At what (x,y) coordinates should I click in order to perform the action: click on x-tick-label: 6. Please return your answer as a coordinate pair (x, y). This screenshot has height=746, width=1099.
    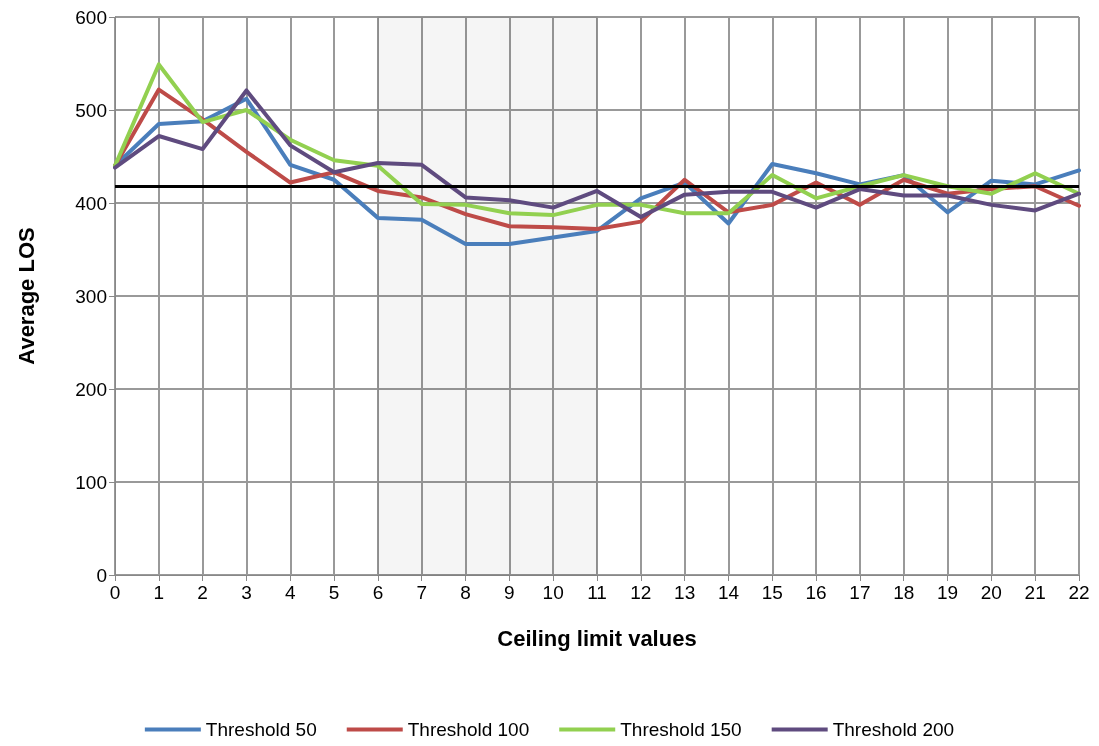
    Looking at the image, I should click on (378, 592).